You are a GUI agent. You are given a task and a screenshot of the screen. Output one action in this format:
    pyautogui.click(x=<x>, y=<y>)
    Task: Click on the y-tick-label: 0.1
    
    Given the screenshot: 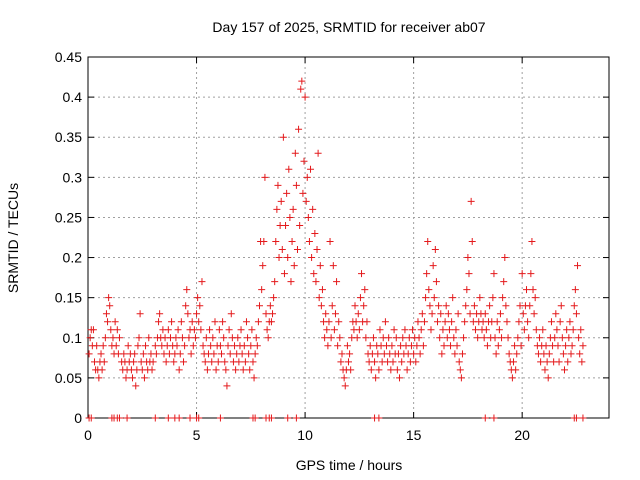 What is the action you would take?
    pyautogui.click(x=73, y=338)
    